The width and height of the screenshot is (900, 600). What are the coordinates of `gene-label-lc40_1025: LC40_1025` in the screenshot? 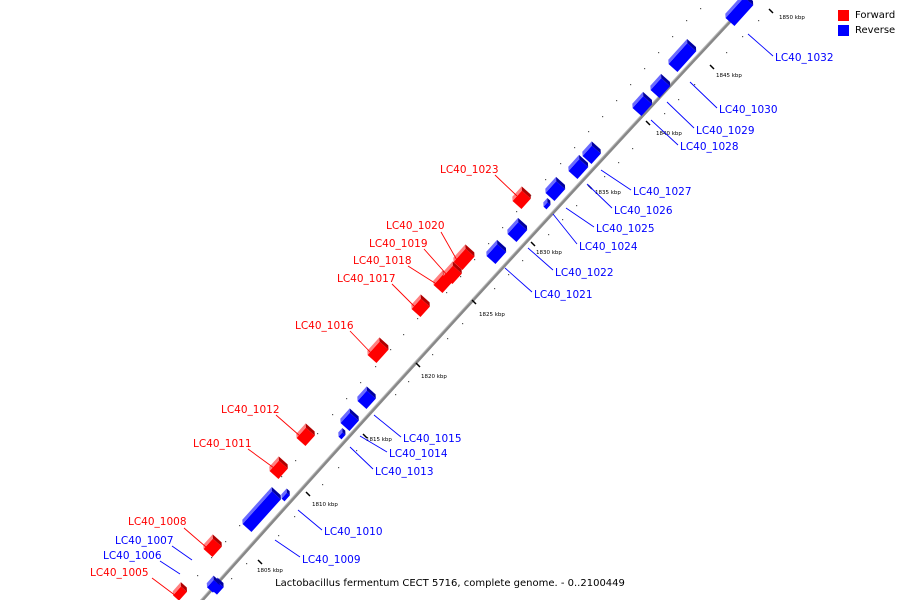 It's located at (625, 229).